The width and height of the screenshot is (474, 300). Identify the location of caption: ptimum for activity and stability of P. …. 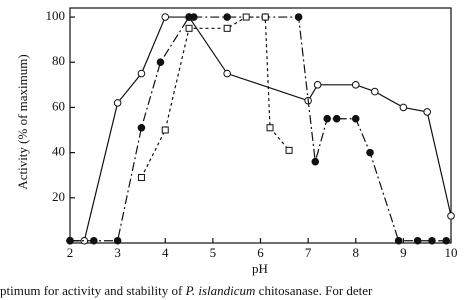
(186, 290).